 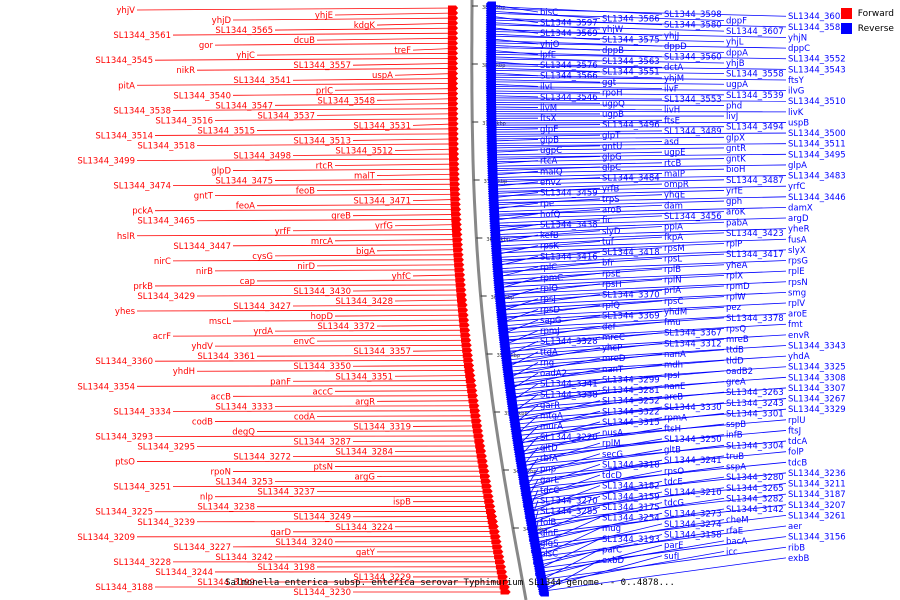 I want to click on reverse-gene-label: nusA, so click(x=612, y=434).